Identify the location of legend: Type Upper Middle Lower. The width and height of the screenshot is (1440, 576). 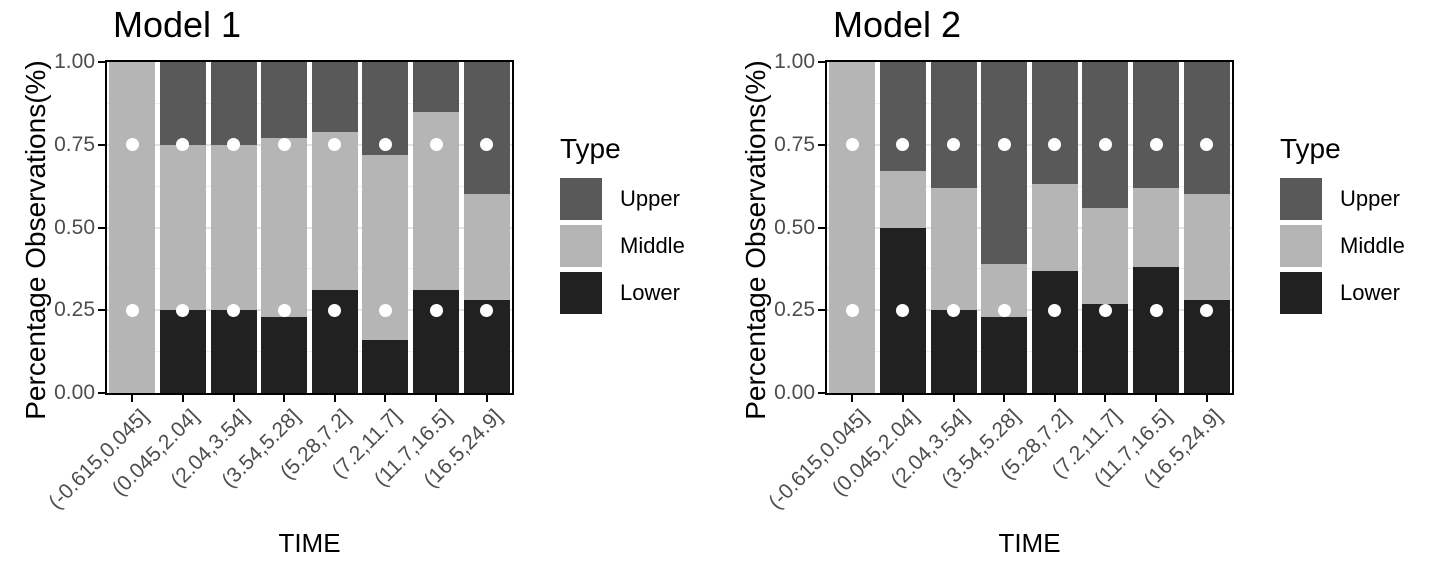
(1342, 225).